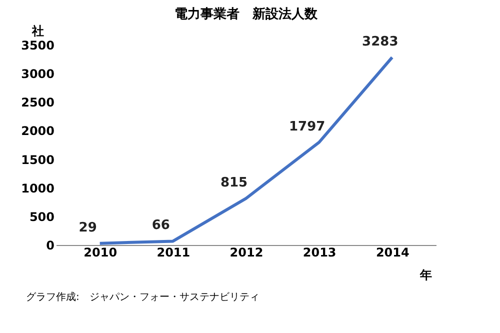 This screenshot has width=500, height=333. I want to click on y-tick-label: 3000, so click(37, 74).